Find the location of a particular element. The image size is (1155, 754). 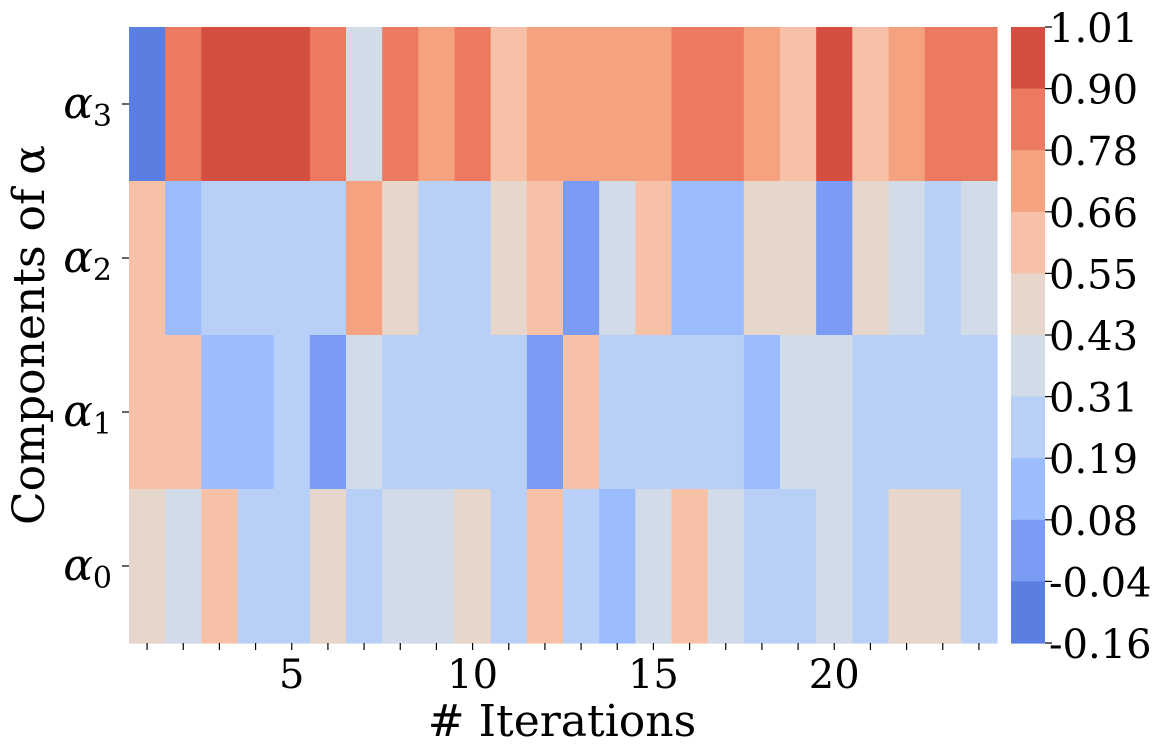

colorbar-tick-label-7: 0.31 is located at coordinates (1093, 399).